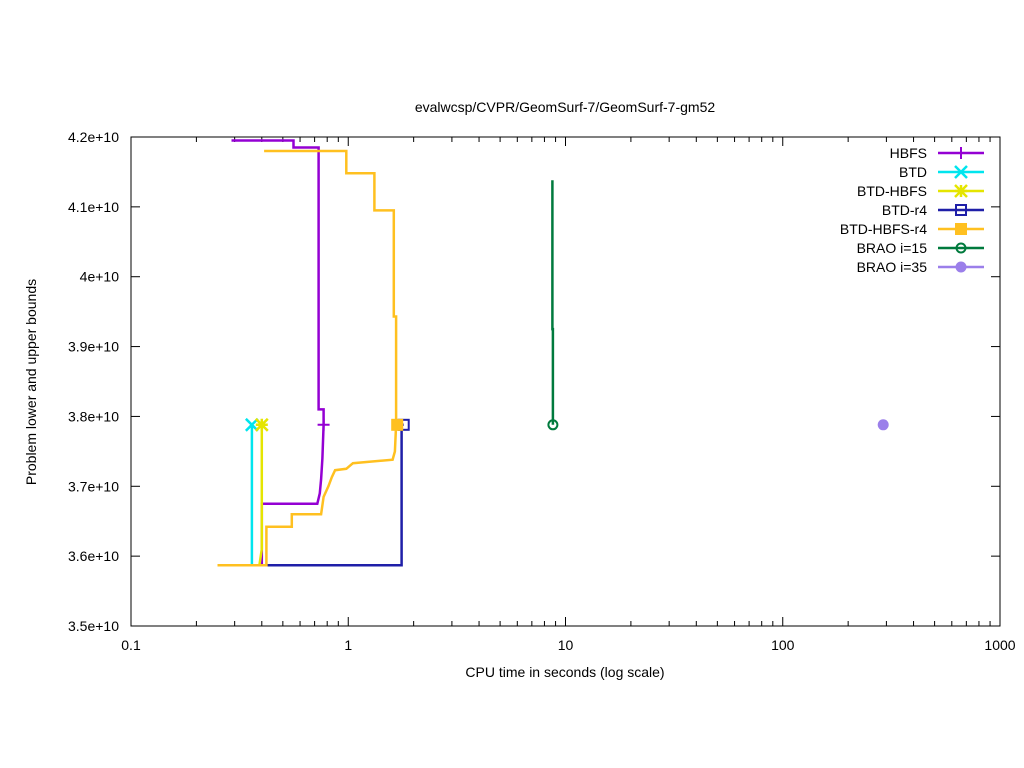  What do you see at coordinates (892, 267) in the screenshot?
I see `legend-label: BRAO i=35` at bounding box center [892, 267].